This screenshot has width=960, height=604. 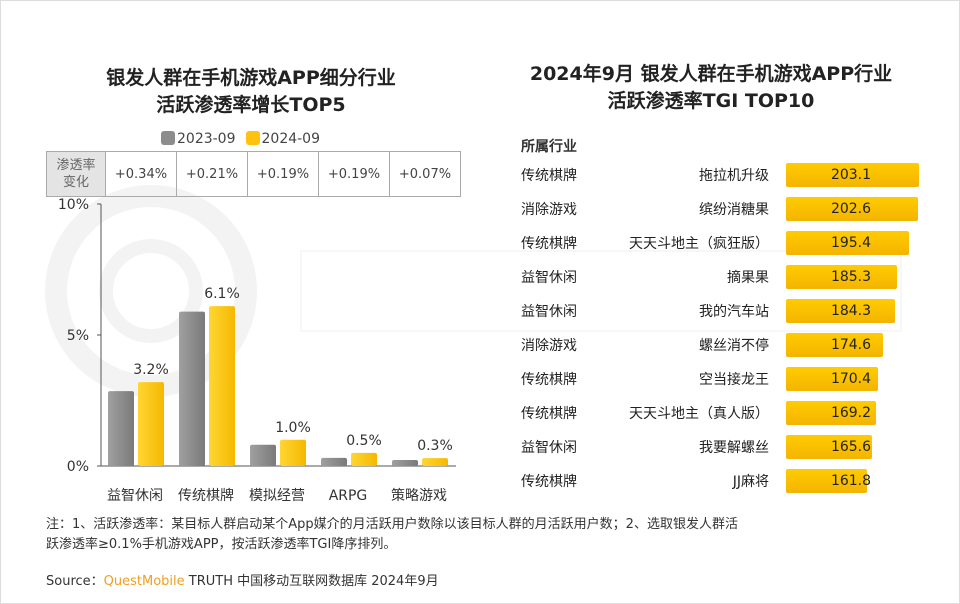 I want to click on change-cell: +0.07%, so click(x=425, y=174).